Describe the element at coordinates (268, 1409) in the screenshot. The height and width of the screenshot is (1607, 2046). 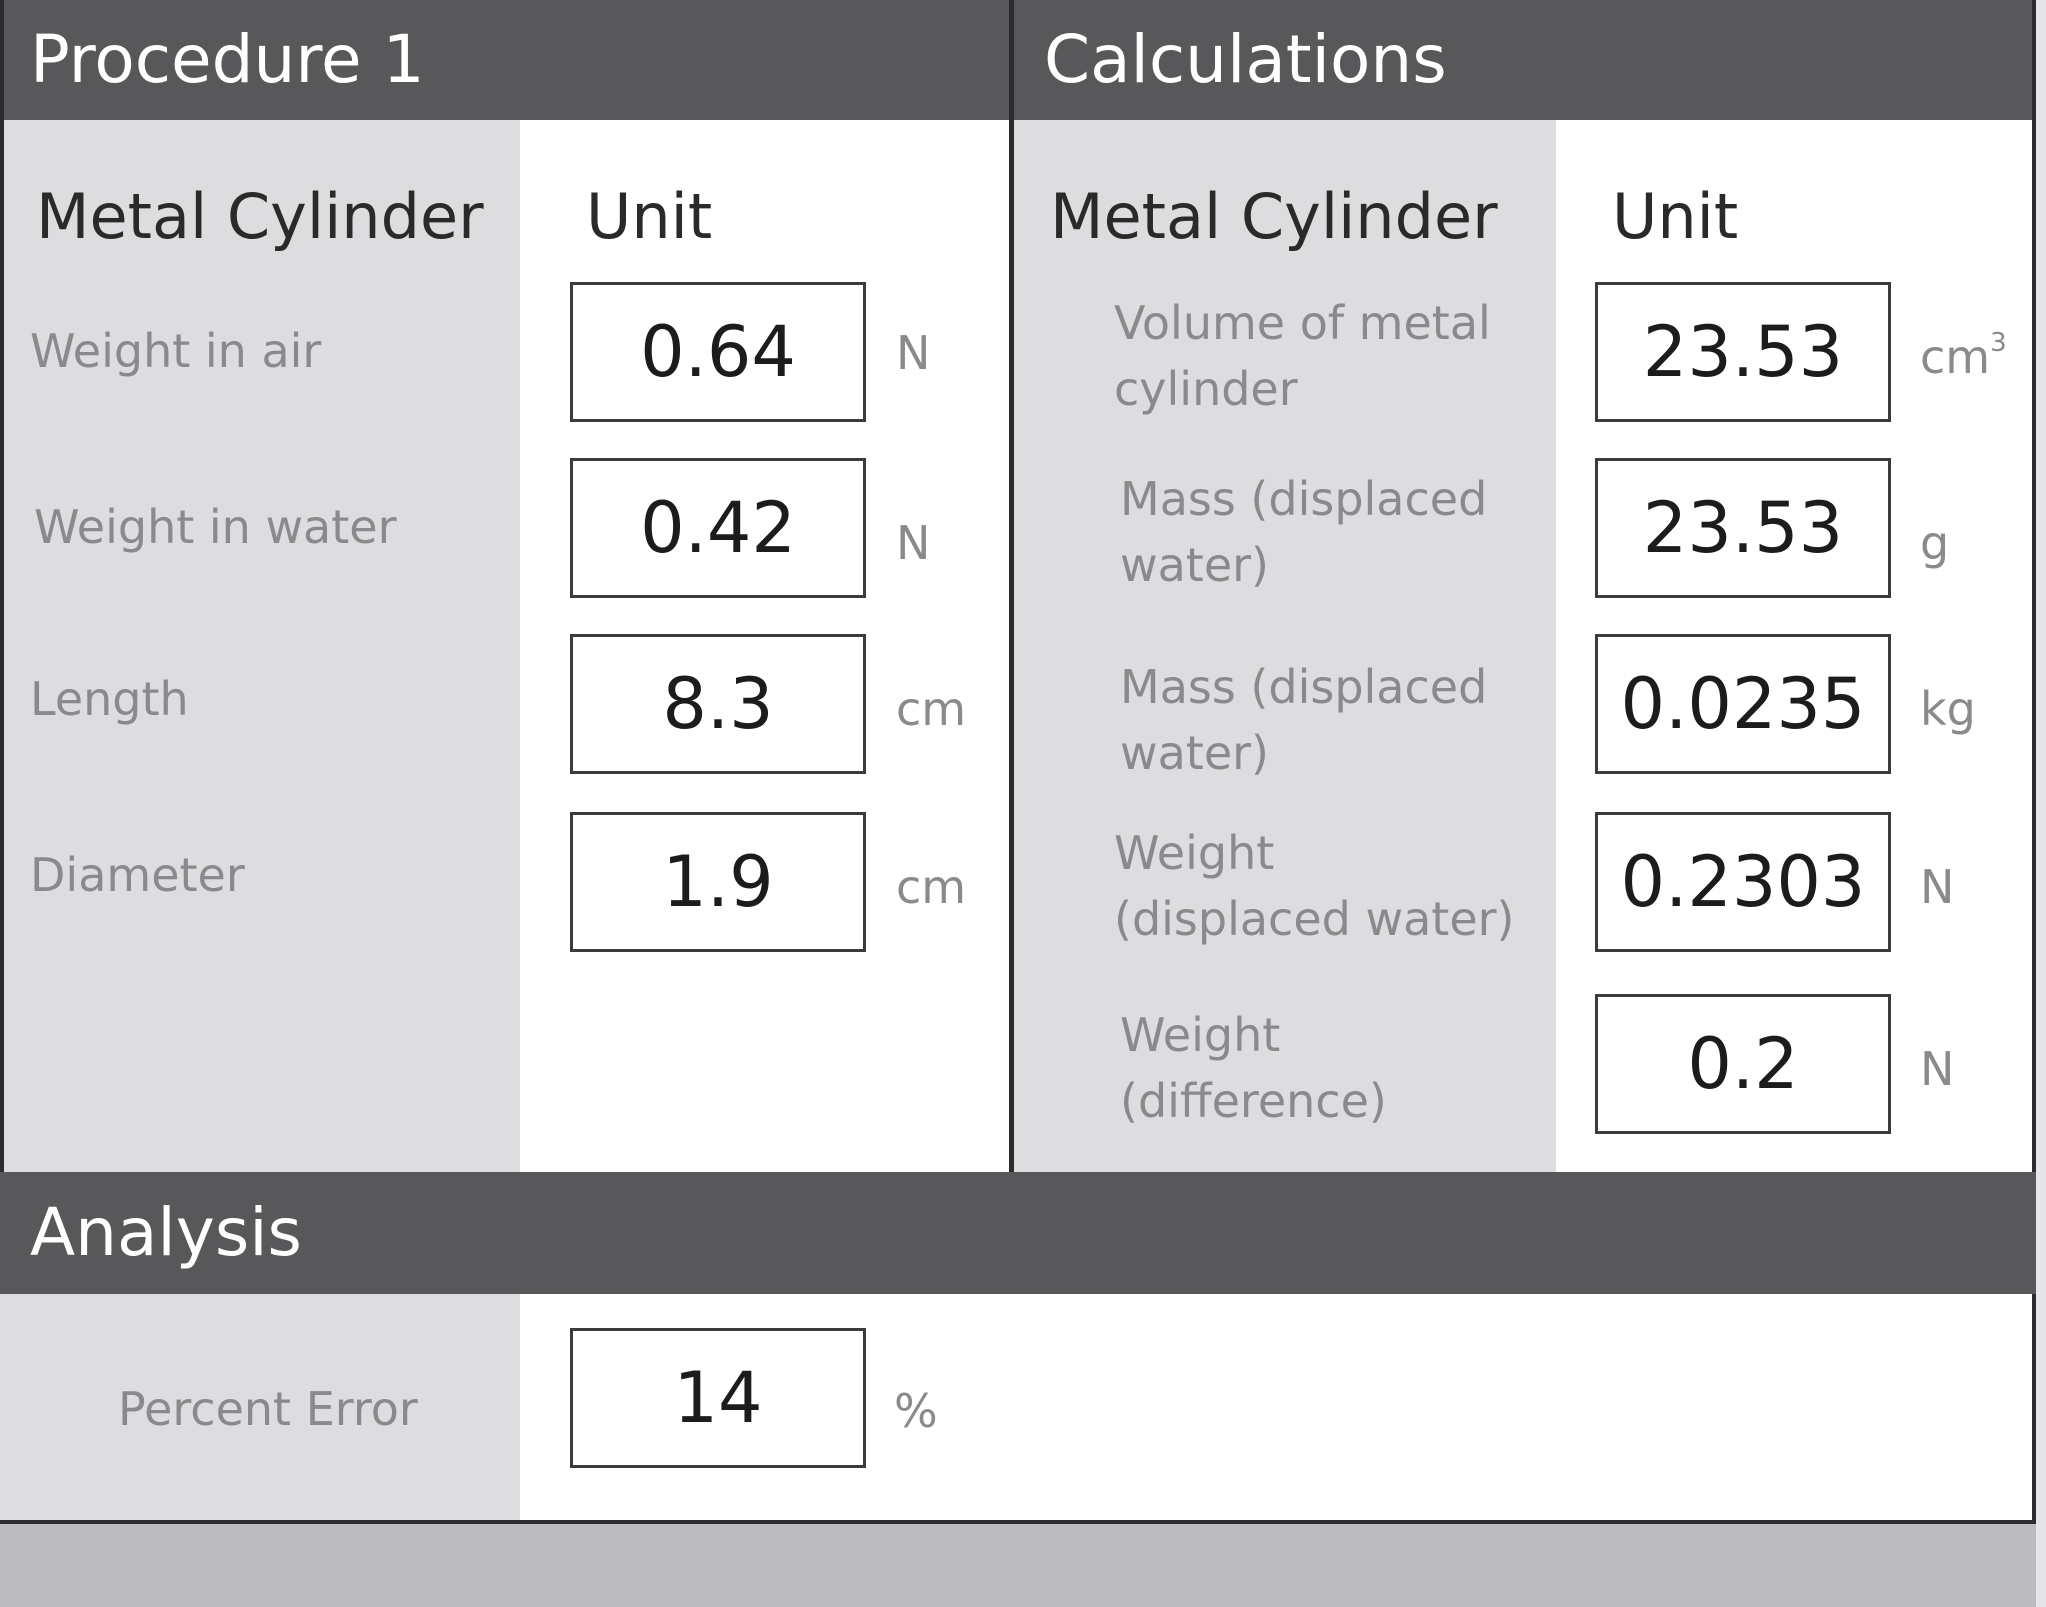
I see `label-percent-error: Percent Error` at that location.